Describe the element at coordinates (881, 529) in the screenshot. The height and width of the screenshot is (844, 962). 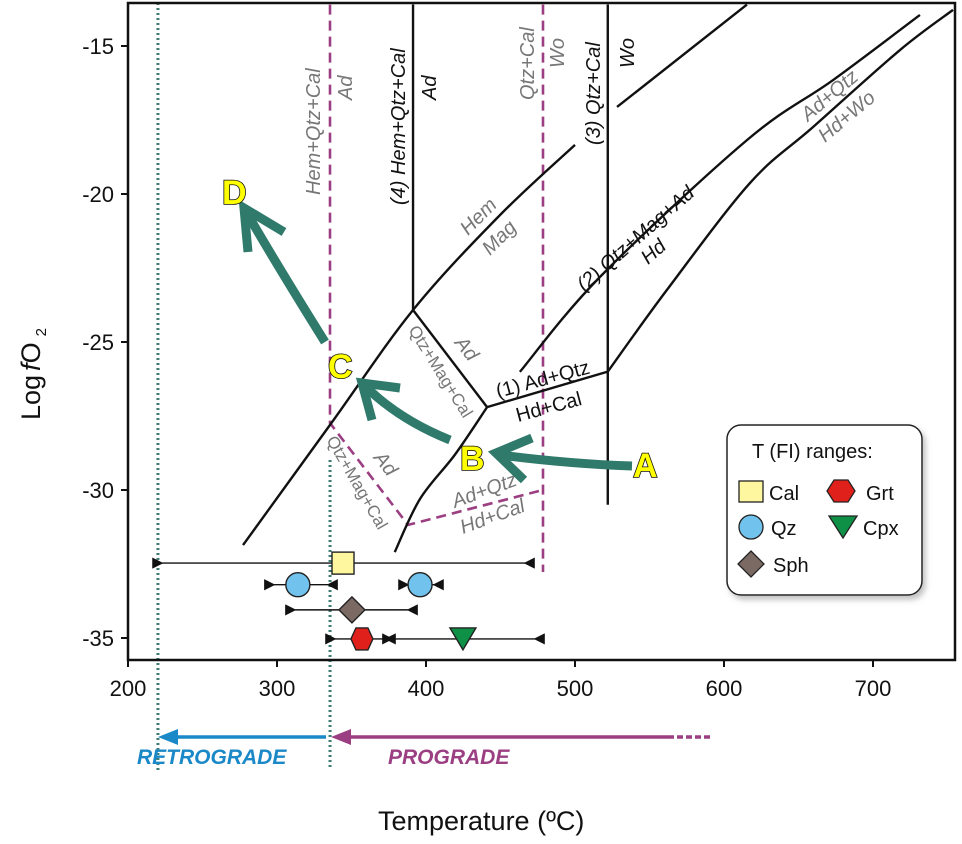
I see `legend-cpx: Cpx` at that location.